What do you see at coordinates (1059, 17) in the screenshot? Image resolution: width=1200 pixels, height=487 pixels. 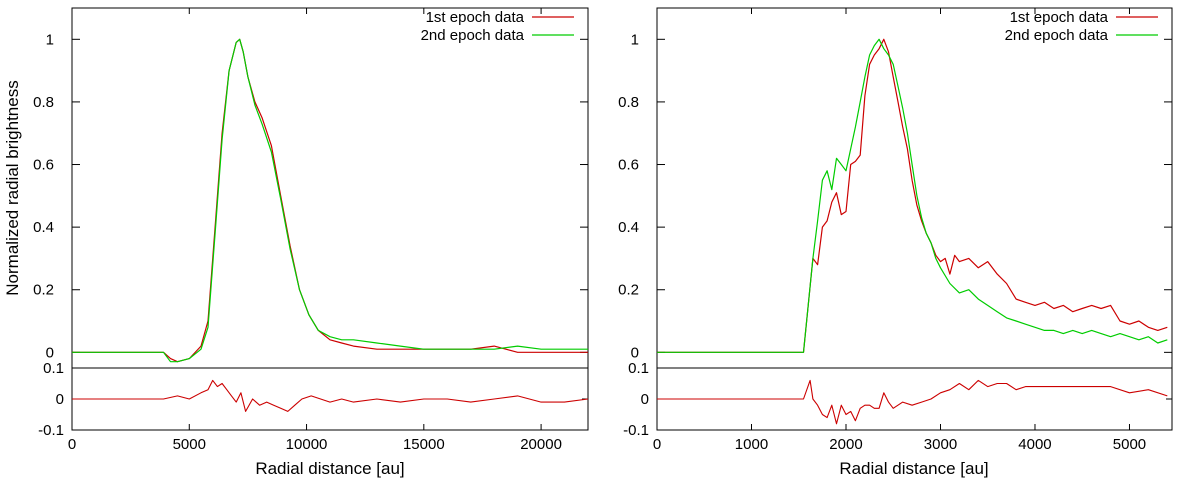 I see `chart1-legend-label-epoch1: 1st epoch data` at bounding box center [1059, 17].